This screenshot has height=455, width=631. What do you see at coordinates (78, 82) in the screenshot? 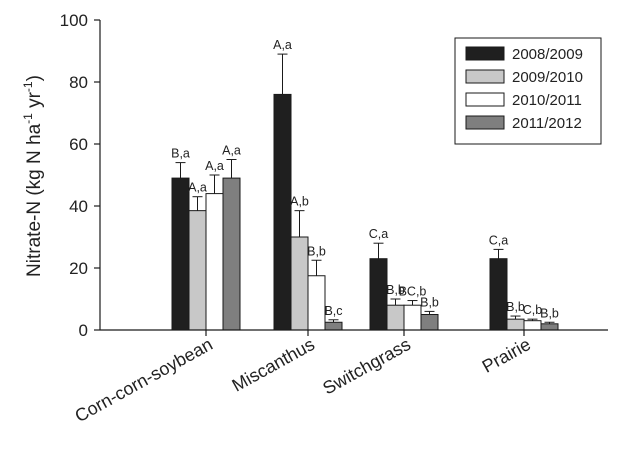
I see `y-tick-label-4: 80` at bounding box center [78, 82].